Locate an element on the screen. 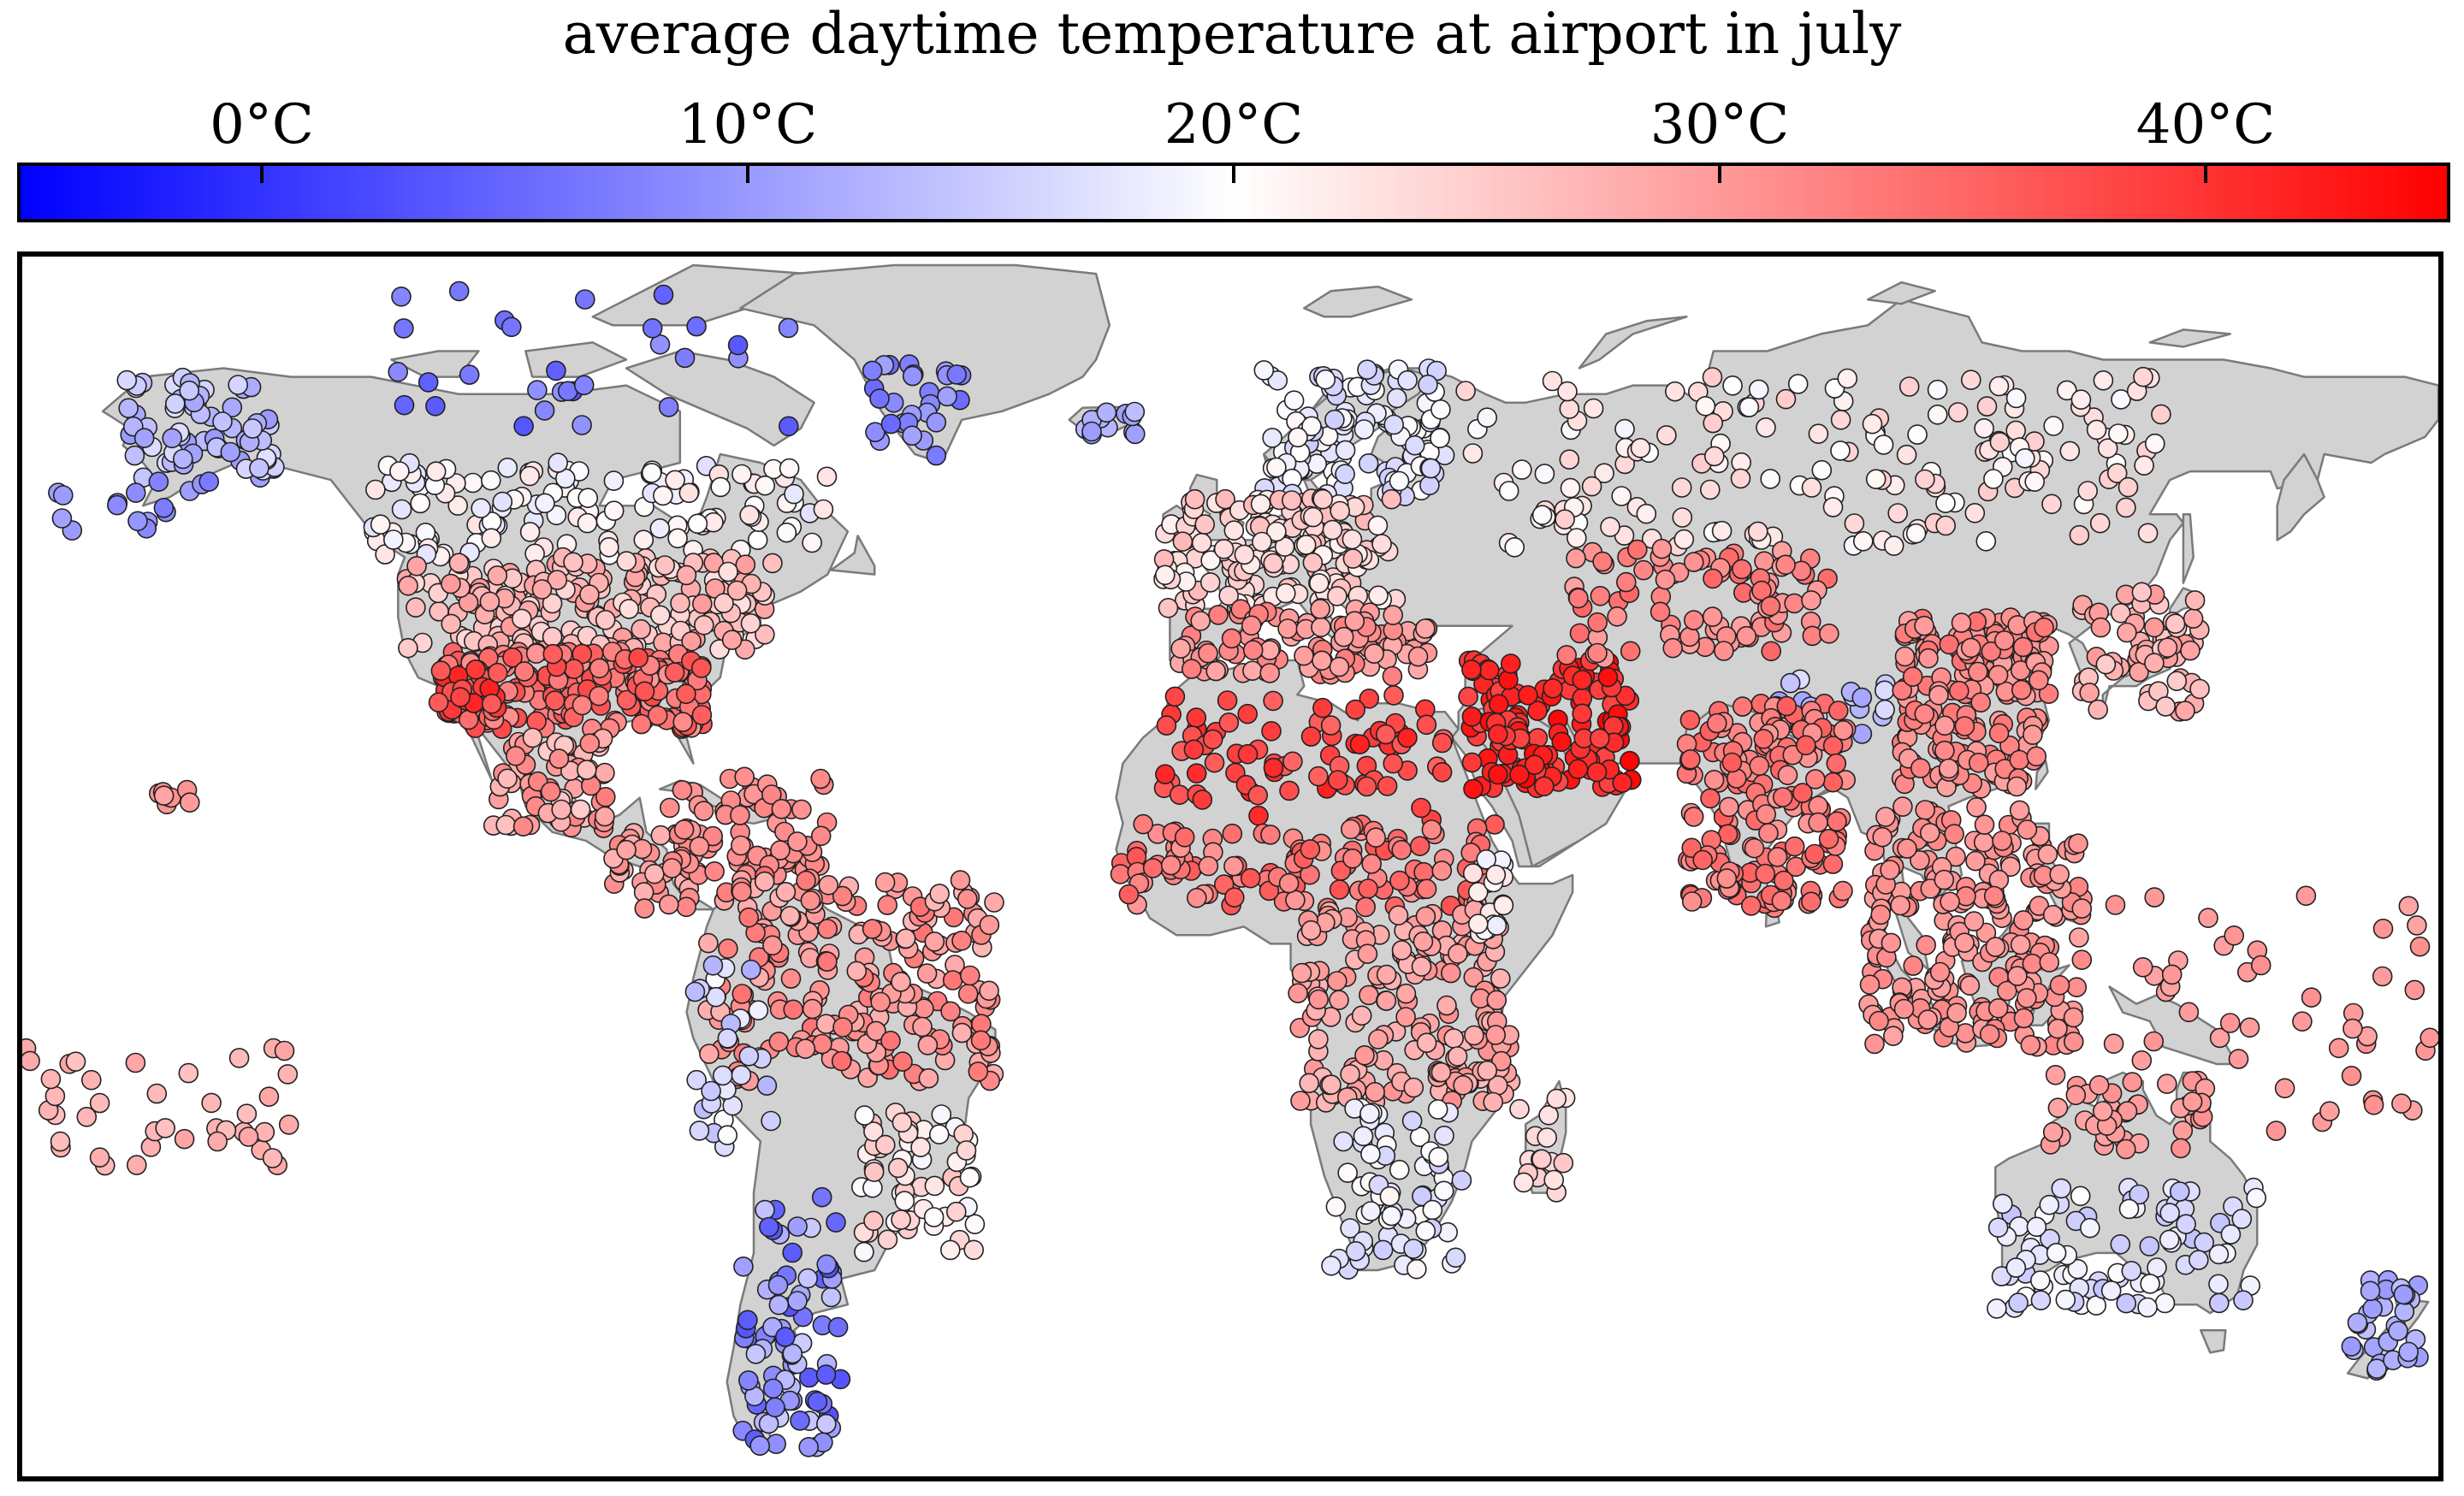  colorbar: 0°C 10°C 20°C 30°C 40°C is located at coordinates (1233, 159).